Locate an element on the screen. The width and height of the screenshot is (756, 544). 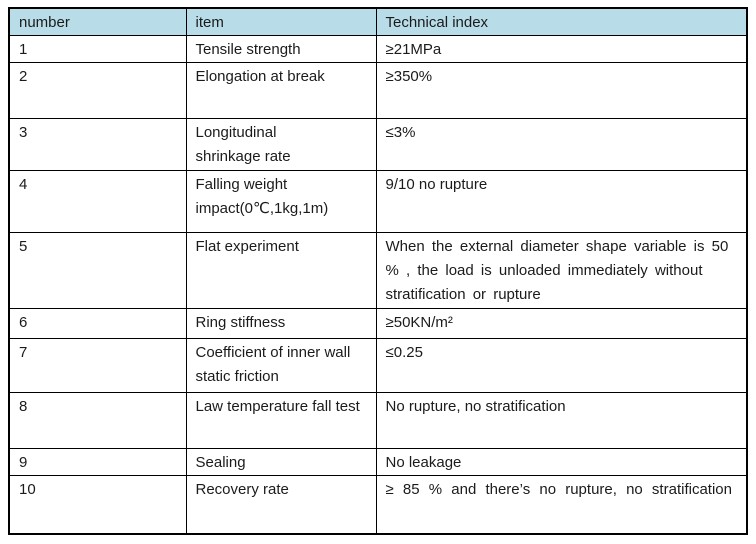
table-header: number item Technical index is located at coordinates (378, 21).